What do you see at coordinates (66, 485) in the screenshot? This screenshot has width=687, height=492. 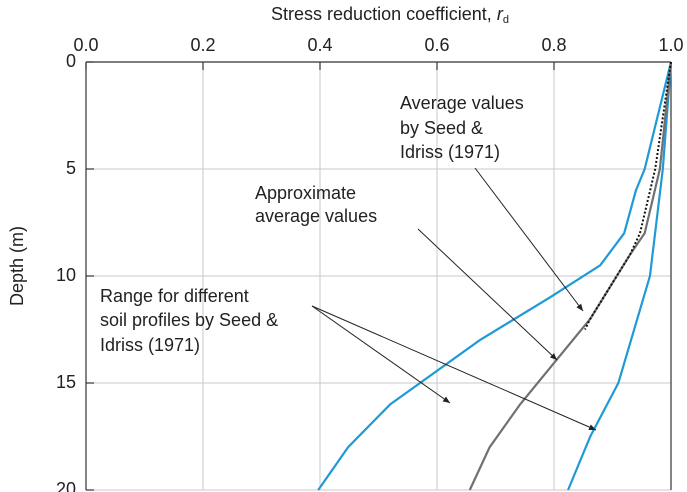 I see `y-tick-label: 20` at bounding box center [66, 485].